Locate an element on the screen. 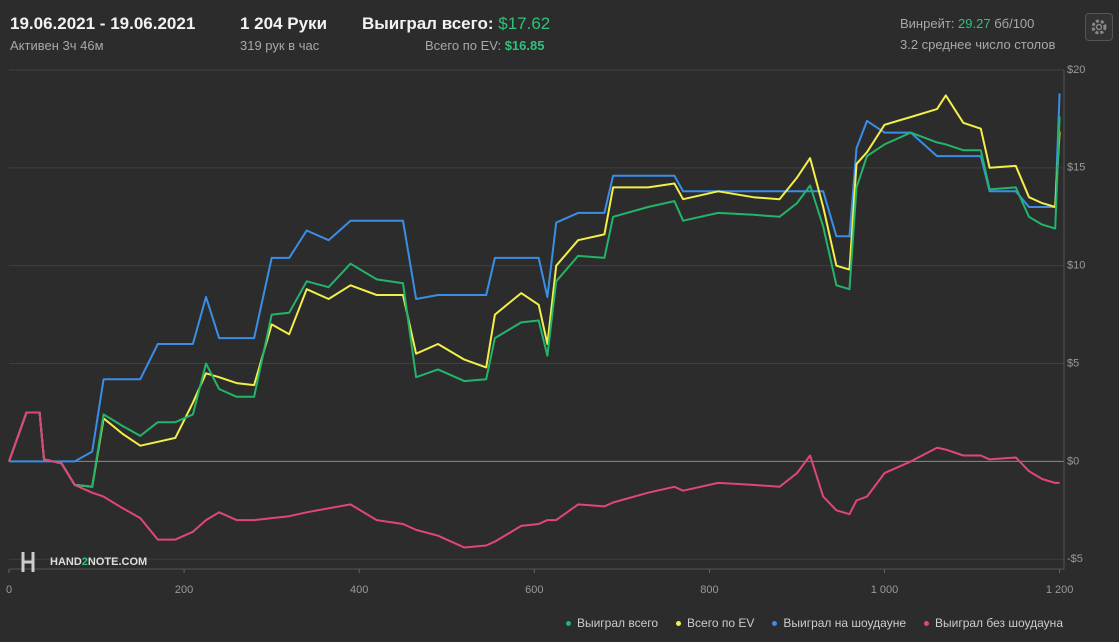 Image resolution: width=1119 pixels, height=642 pixels. legend-item: Выиграл на шоудауне is located at coordinates (839, 623).